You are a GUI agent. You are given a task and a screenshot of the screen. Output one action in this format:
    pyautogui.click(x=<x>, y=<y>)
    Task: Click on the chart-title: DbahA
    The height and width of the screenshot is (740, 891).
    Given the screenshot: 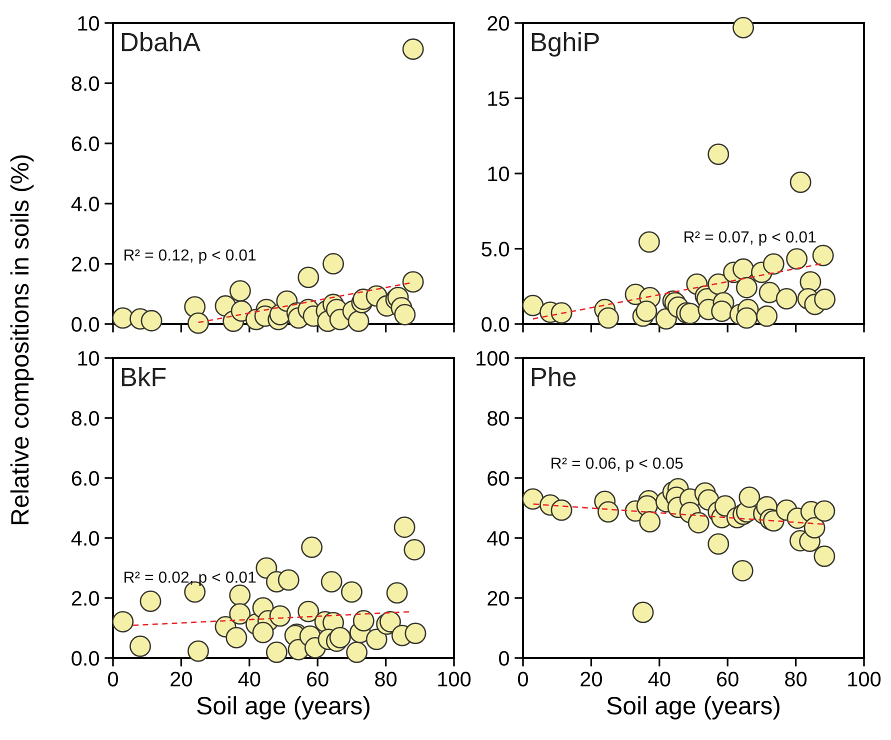 What is the action you would take?
    pyautogui.click(x=161, y=42)
    